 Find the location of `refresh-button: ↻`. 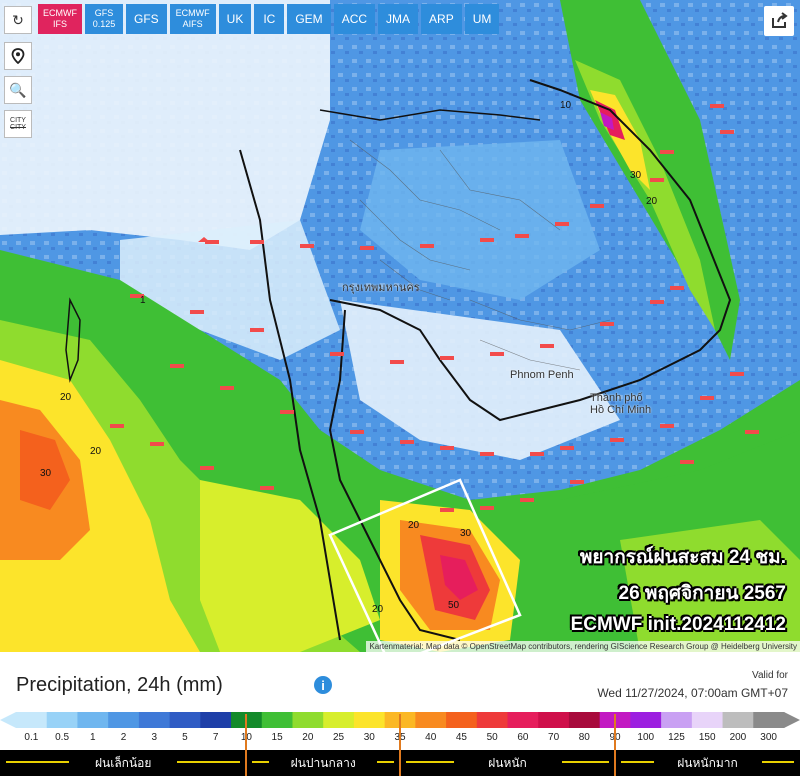

refresh-button: ↻ is located at coordinates (18, 20).